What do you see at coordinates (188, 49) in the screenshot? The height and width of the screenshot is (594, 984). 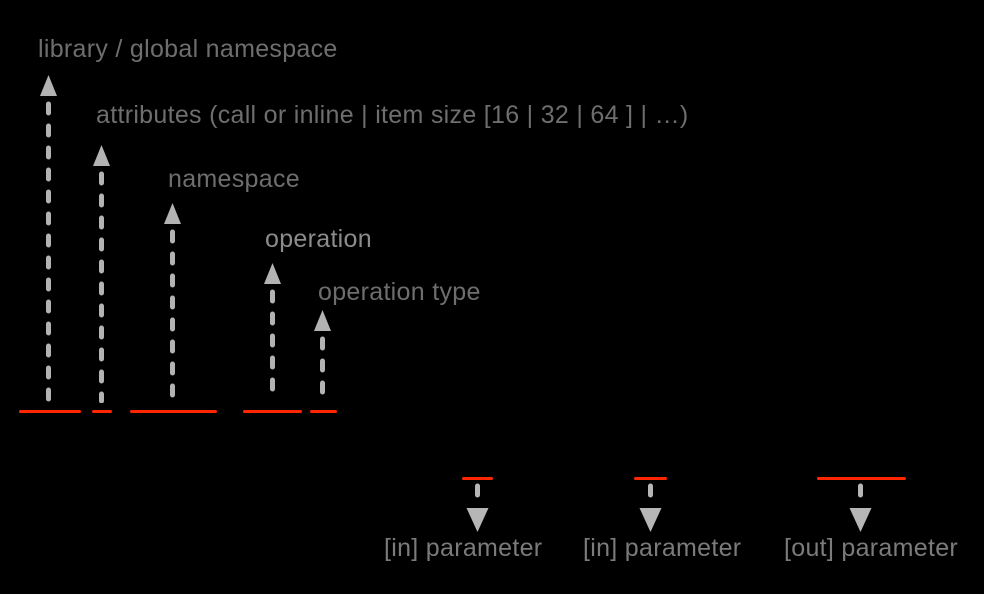 I see `label-library-global-namespace: library / global namespace` at bounding box center [188, 49].